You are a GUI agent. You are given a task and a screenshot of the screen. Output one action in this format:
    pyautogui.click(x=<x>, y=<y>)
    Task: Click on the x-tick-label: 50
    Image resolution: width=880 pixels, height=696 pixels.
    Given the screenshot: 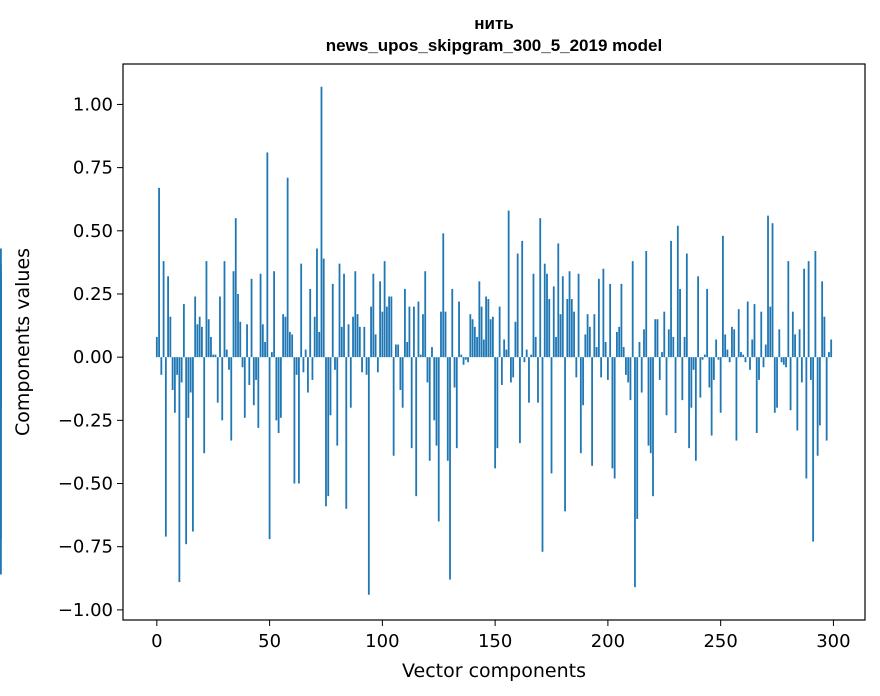 What is the action you would take?
    pyautogui.click(x=269, y=641)
    